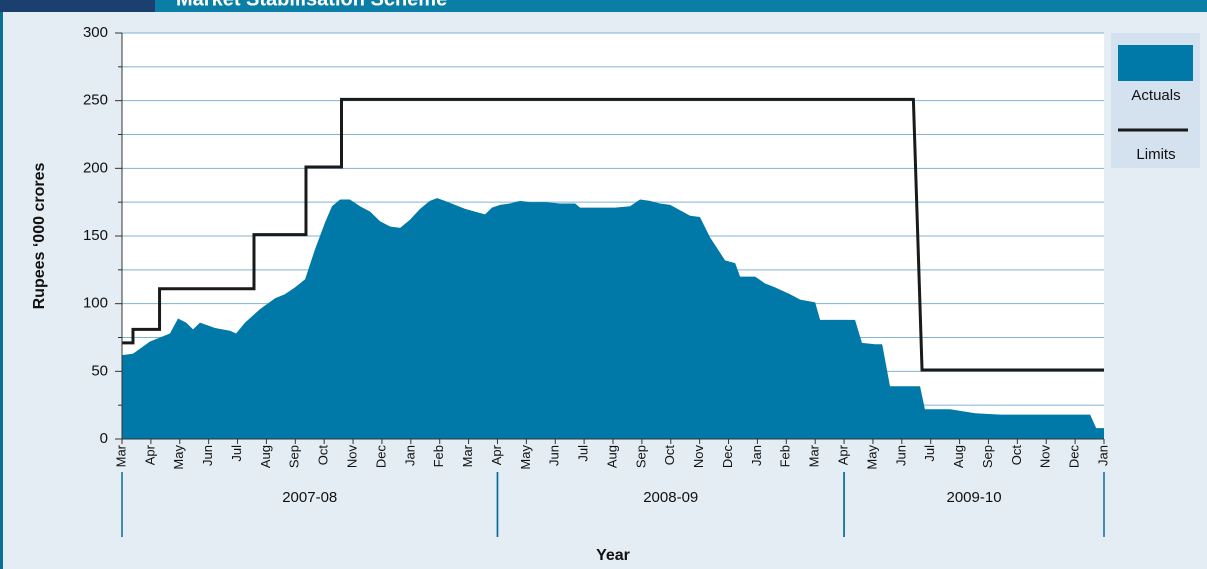  Describe the element at coordinates (973, 497) in the screenshot. I see `group-label: 2009-10` at that location.